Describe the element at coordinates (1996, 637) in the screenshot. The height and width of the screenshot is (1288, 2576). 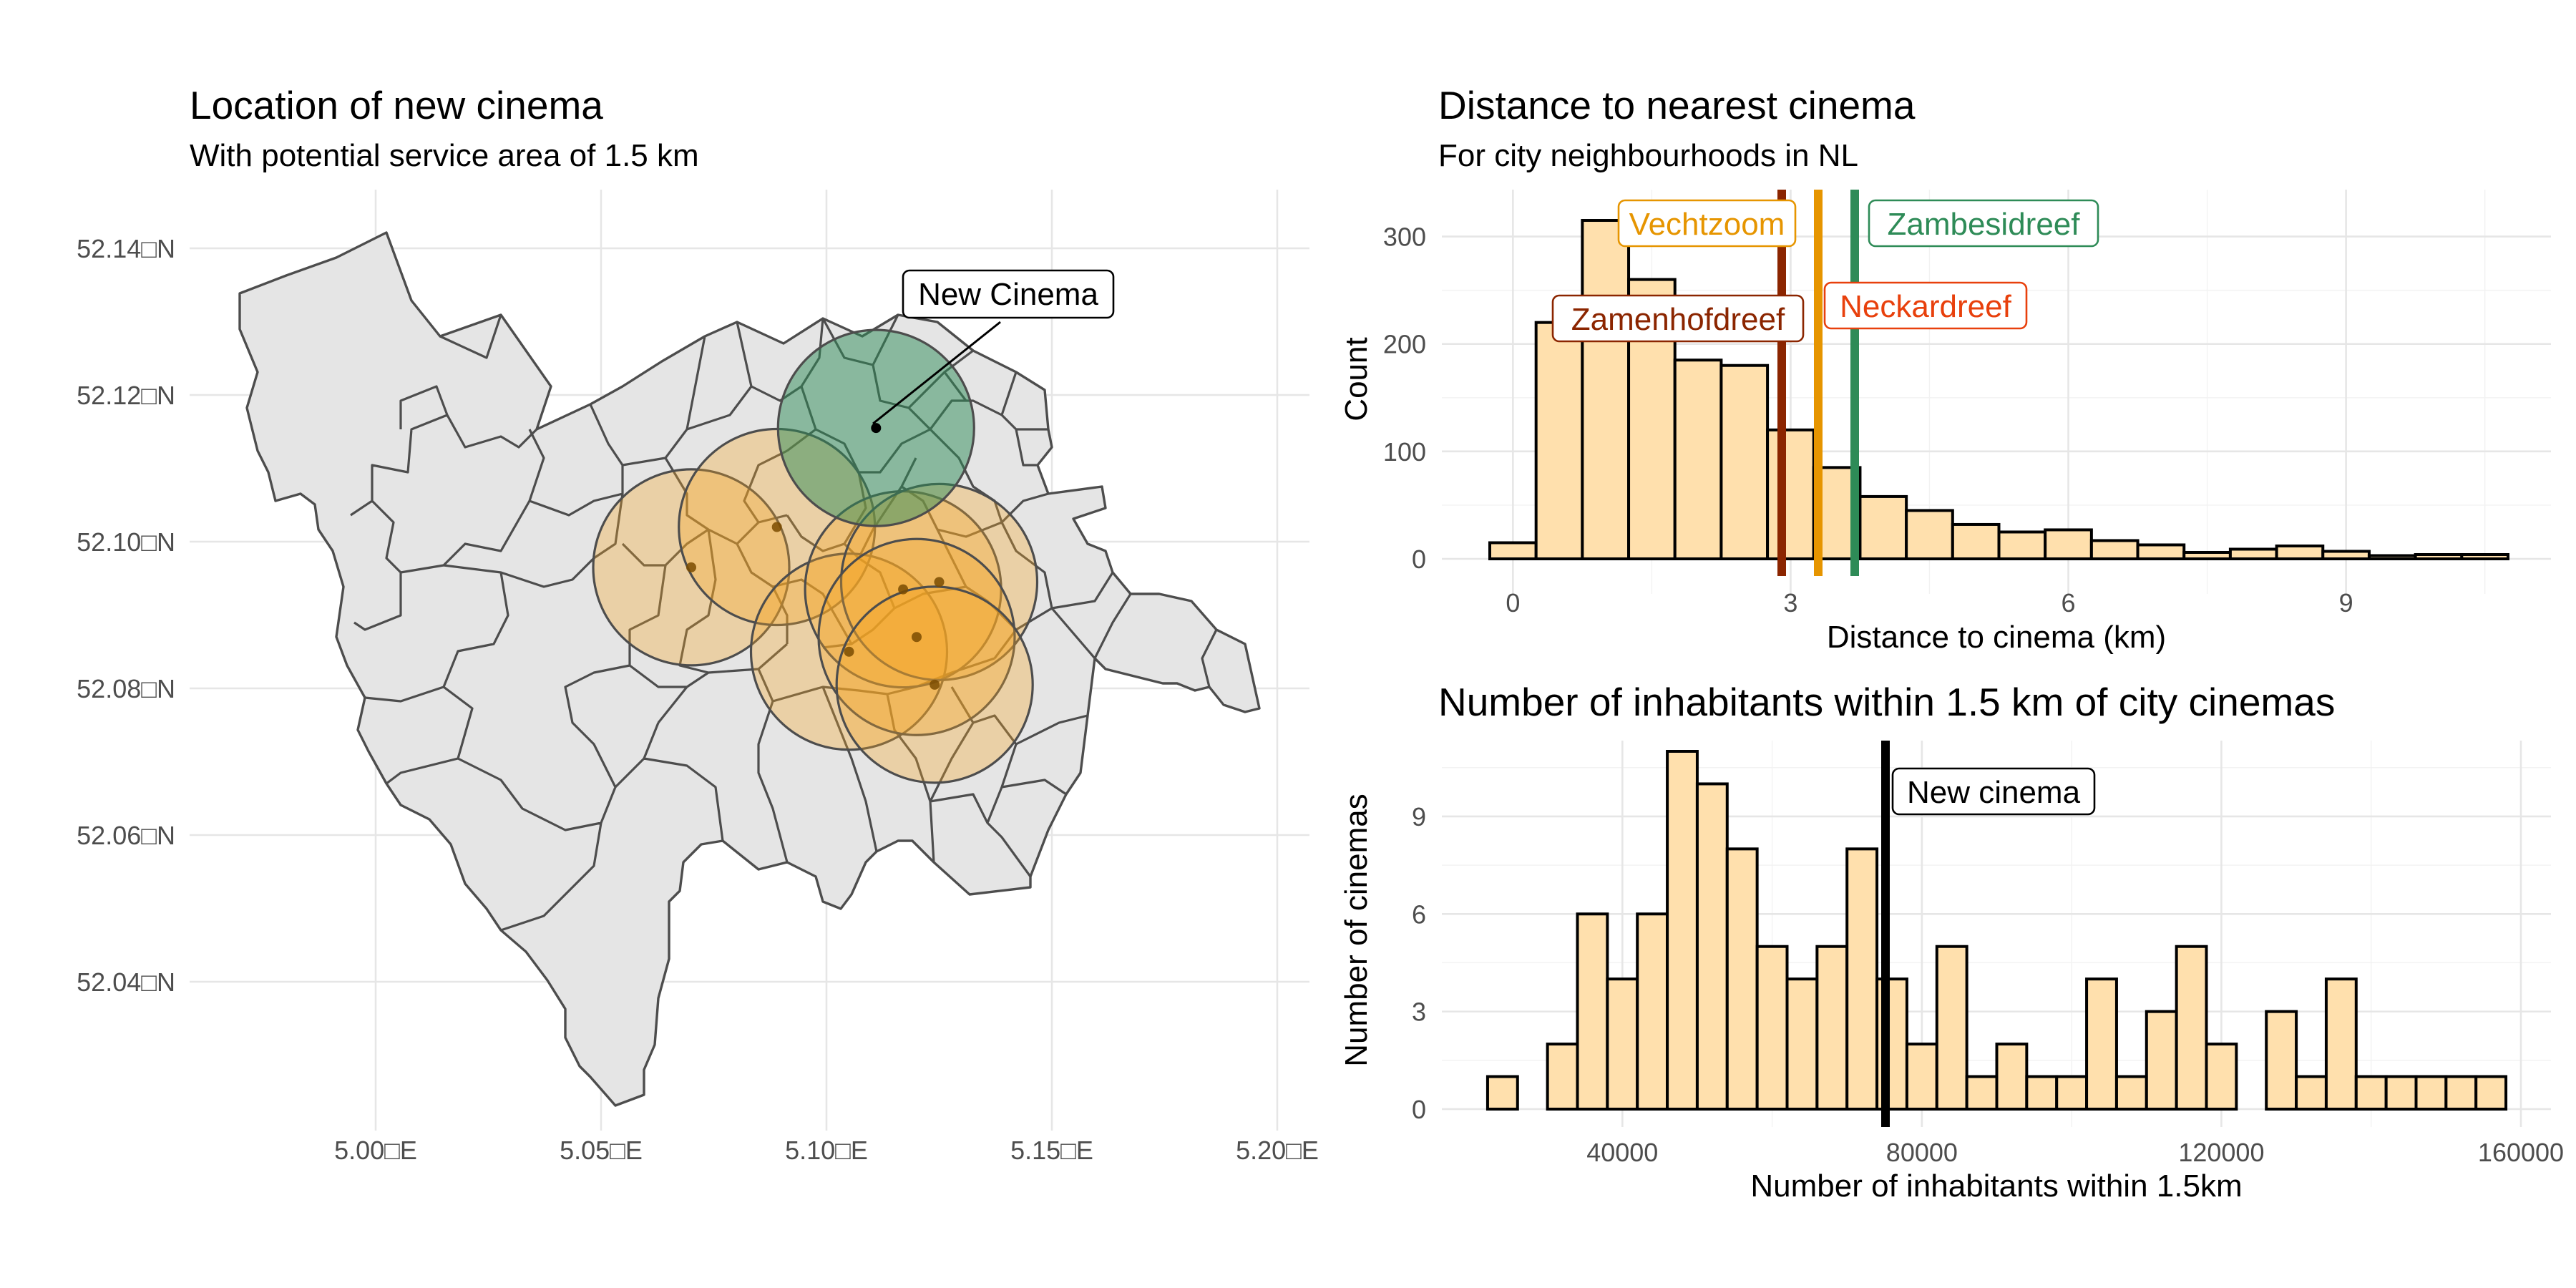
I see `distance-x-axis-title: Distance to cinema (km)` at that location.